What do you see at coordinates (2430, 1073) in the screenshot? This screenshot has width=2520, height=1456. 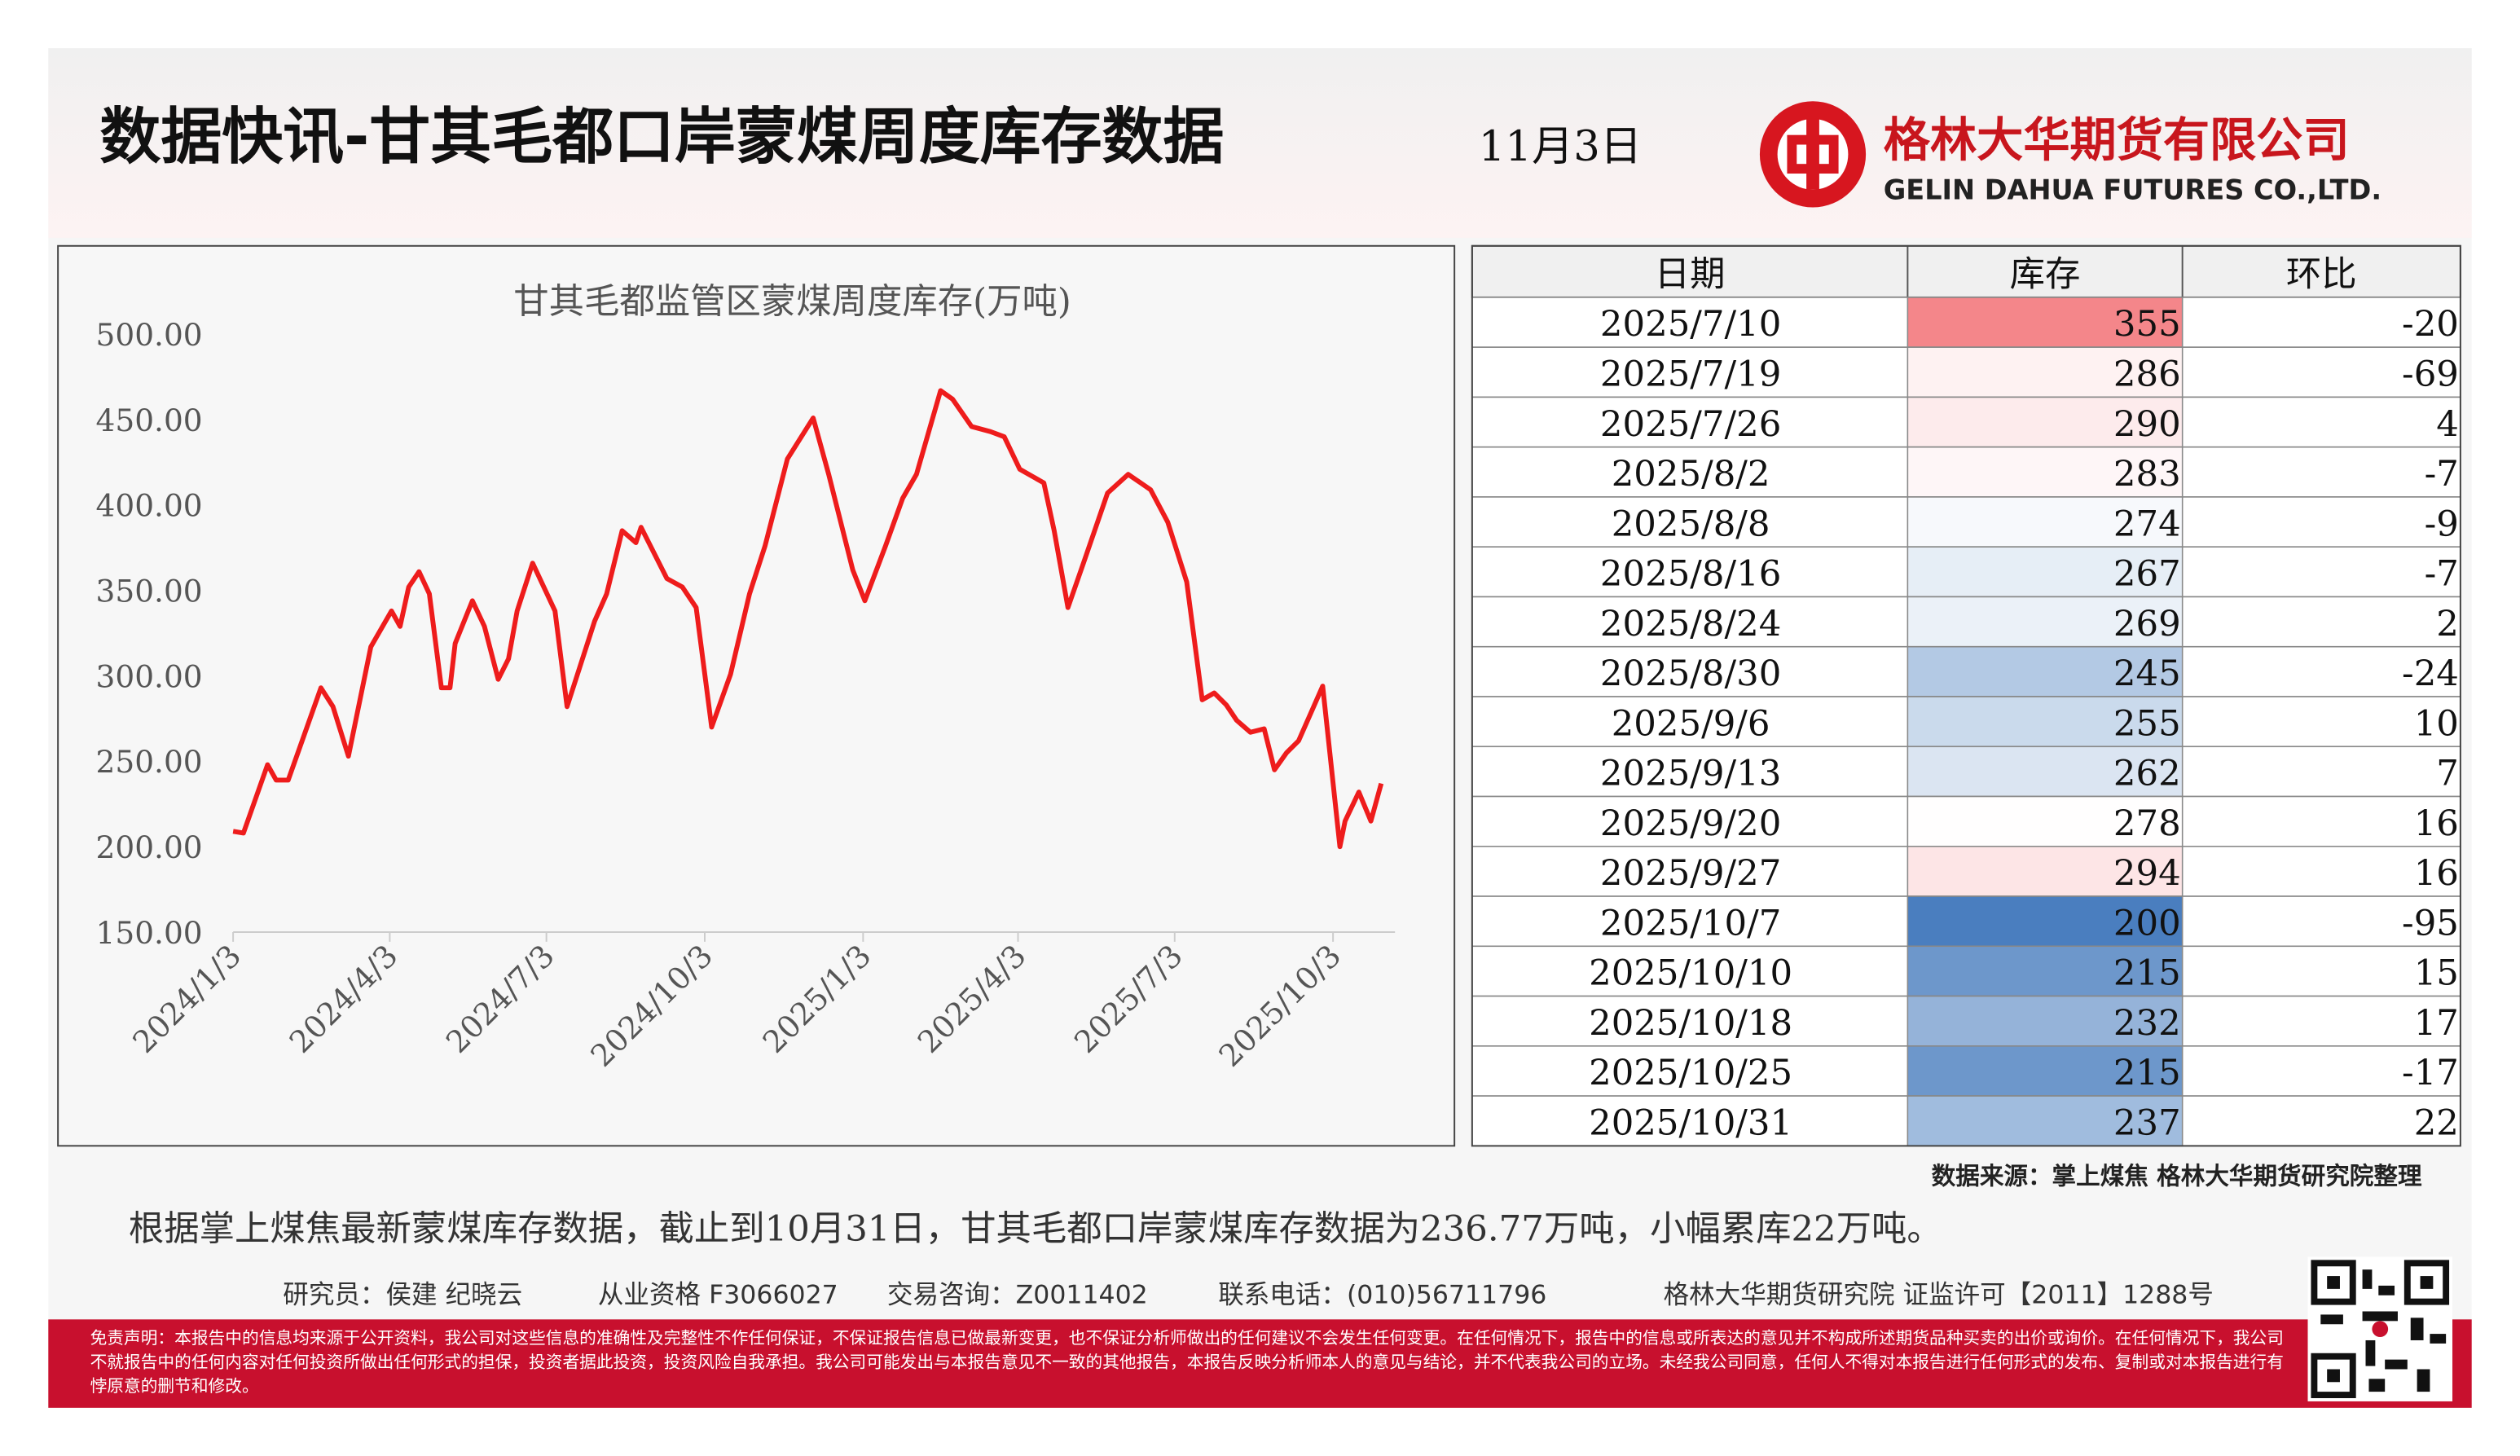 I see `change-cell: -17` at bounding box center [2430, 1073].